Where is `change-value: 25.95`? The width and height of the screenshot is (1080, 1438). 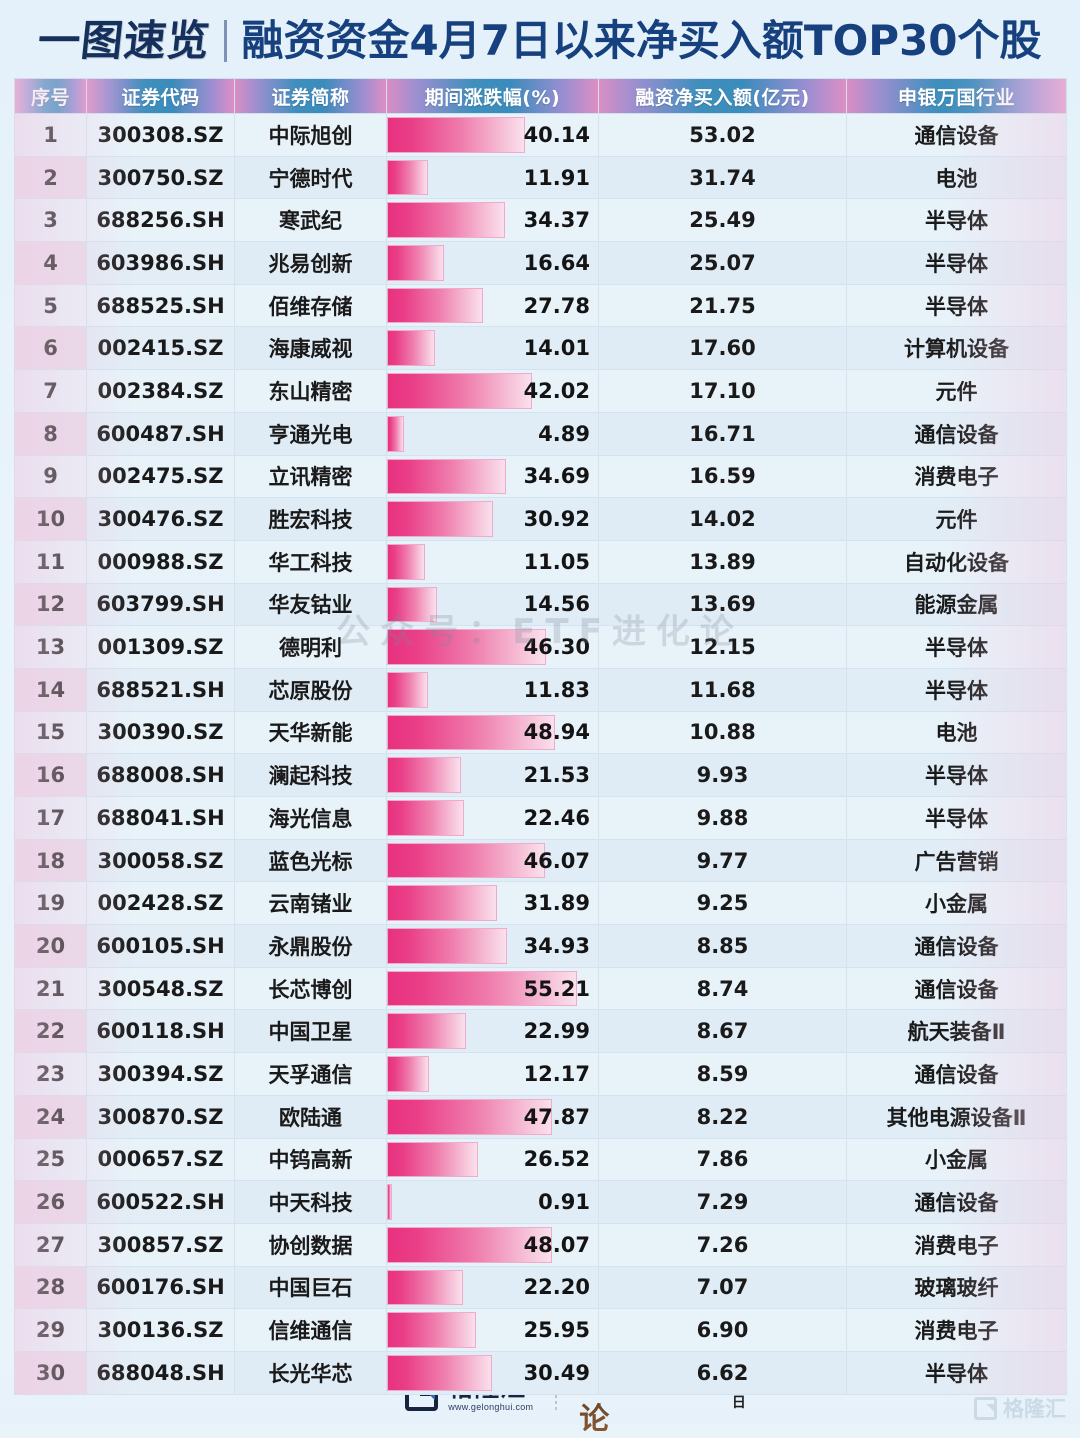 change-value: 25.95 is located at coordinates (556, 1330).